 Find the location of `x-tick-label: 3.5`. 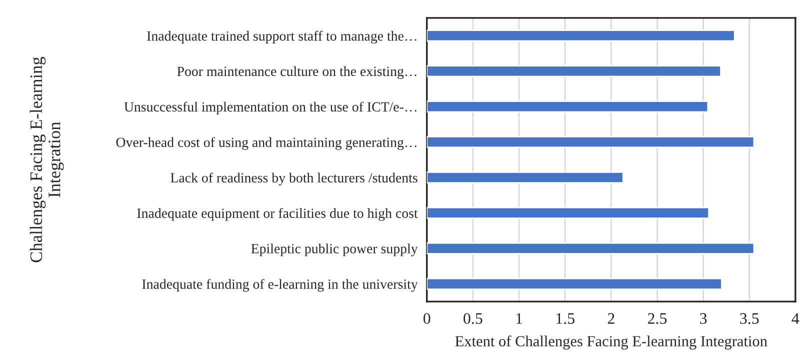

x-tick-label: 3.5 is located at coordinates (749, 318).